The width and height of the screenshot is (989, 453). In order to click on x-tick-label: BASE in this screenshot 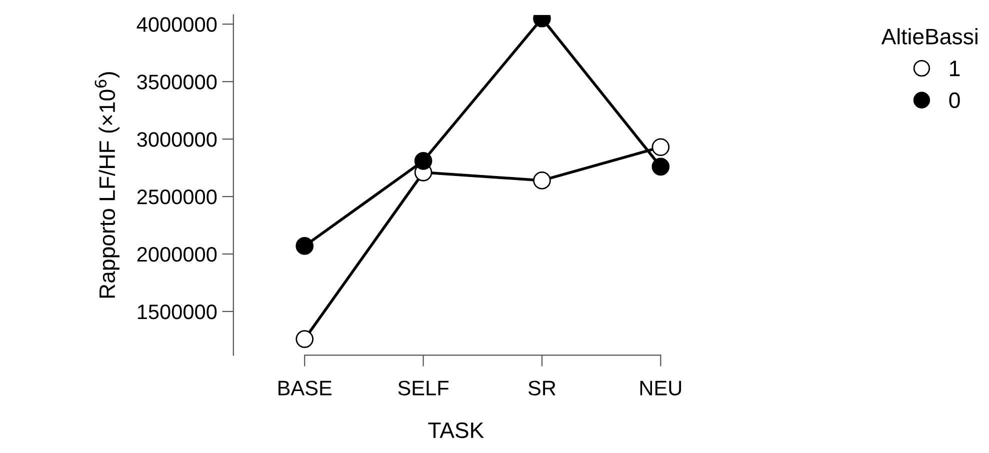, I will do `click(305, 388)`.